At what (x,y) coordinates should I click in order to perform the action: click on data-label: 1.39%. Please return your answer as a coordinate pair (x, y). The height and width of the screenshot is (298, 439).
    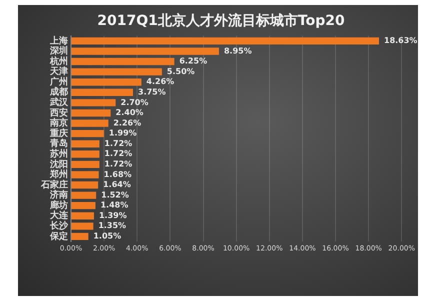
    Looking at the image, I should click on (112, 215).